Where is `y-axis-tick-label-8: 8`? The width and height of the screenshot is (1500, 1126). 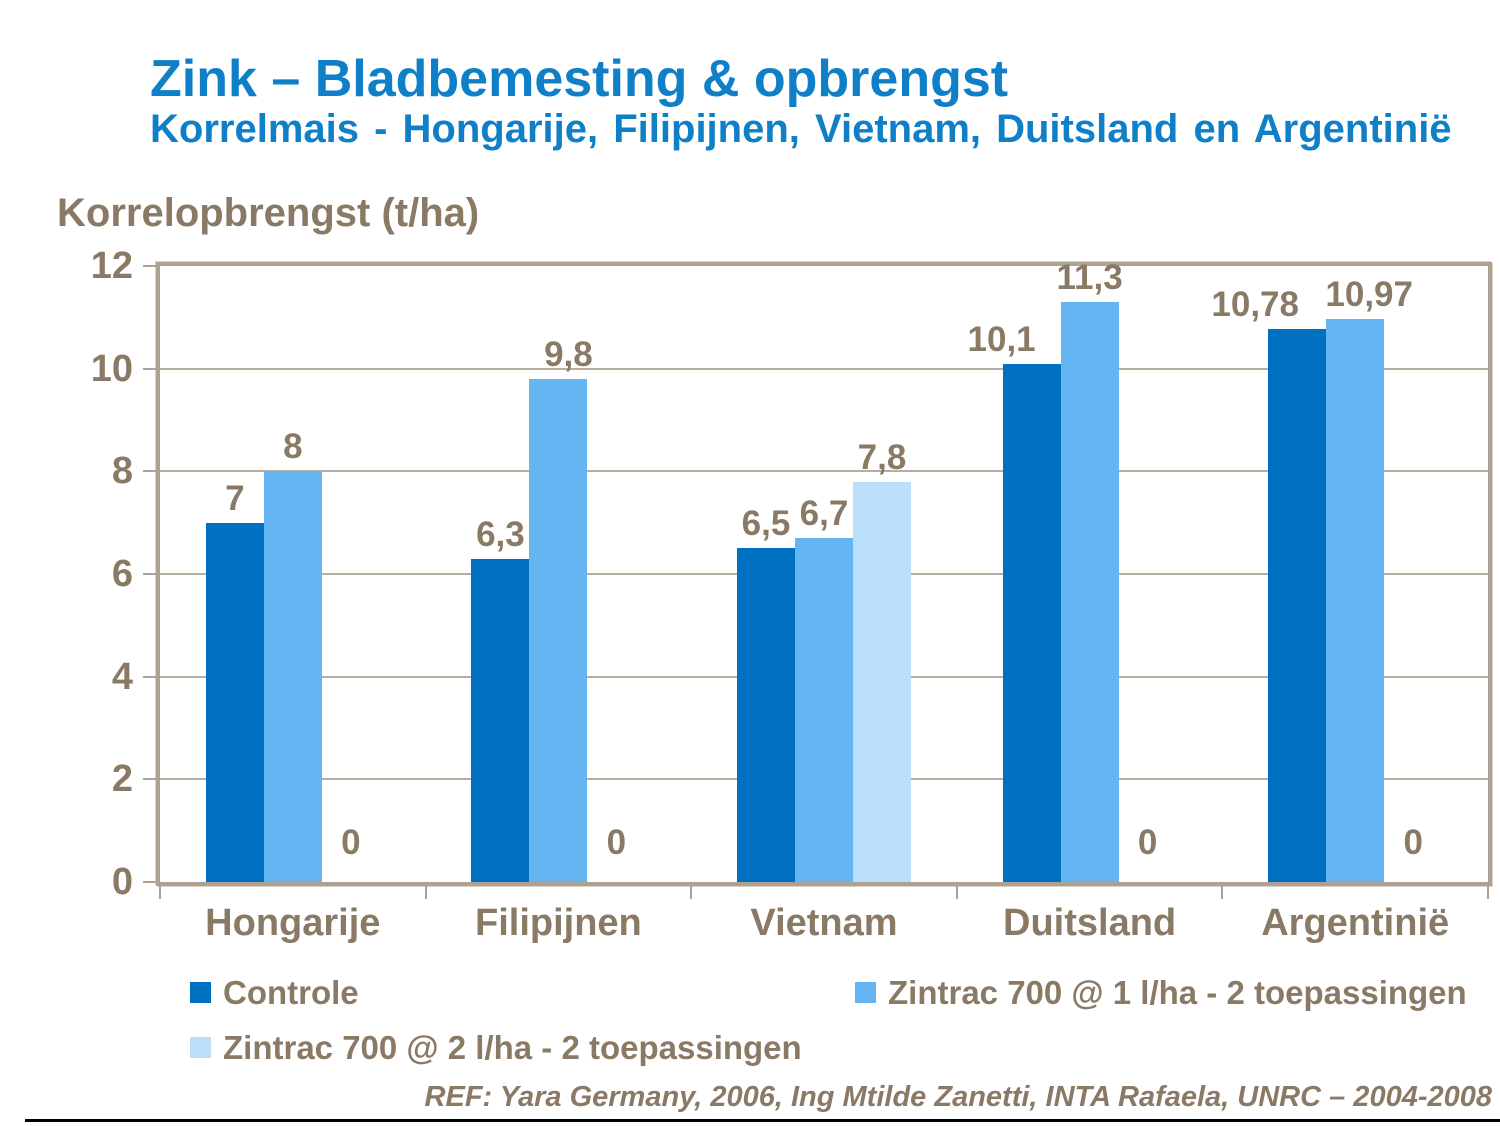
y-axis-tick-label-8: 8 is located at coordinates (122, 471).